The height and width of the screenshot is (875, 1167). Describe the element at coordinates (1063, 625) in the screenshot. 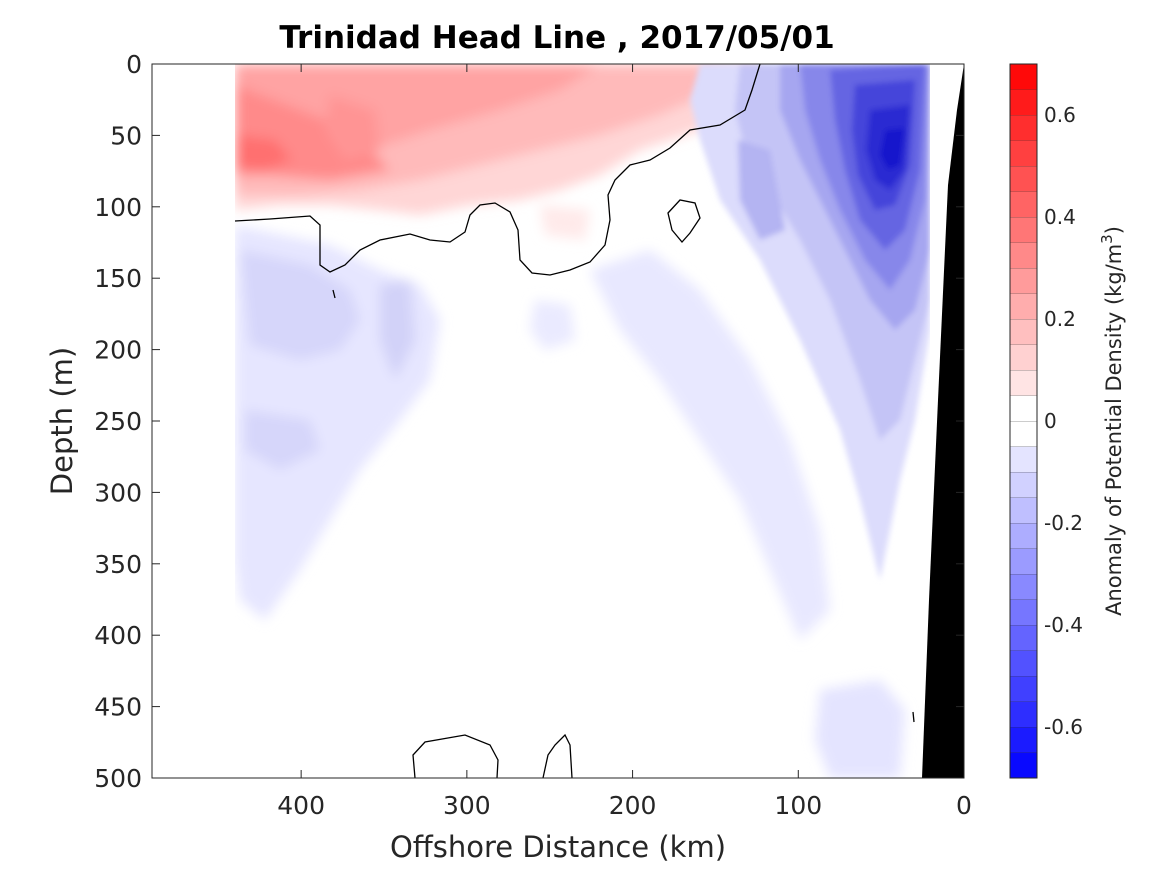

I see `colorbar-tick-label: -0.4` at that location.